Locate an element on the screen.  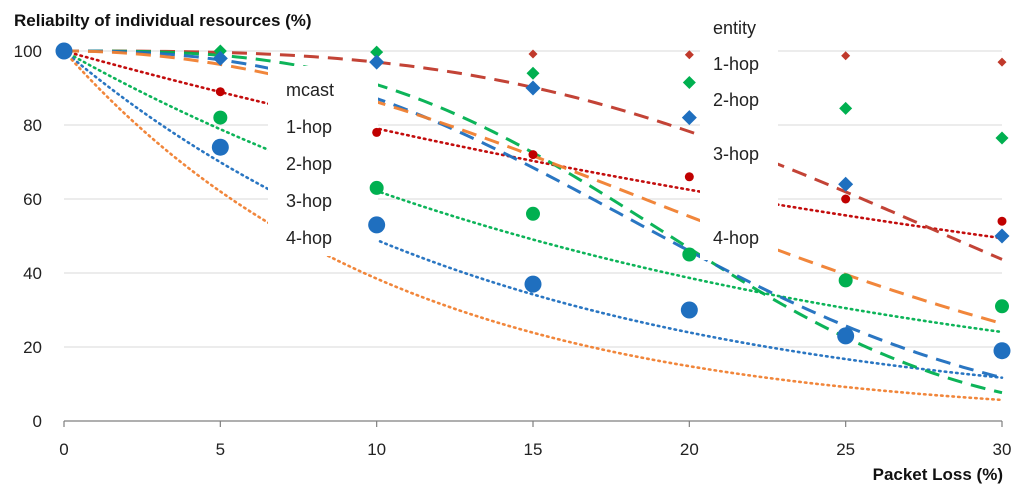
marker-mcast-1-hop-x25 is located at coordinates (846, 199).